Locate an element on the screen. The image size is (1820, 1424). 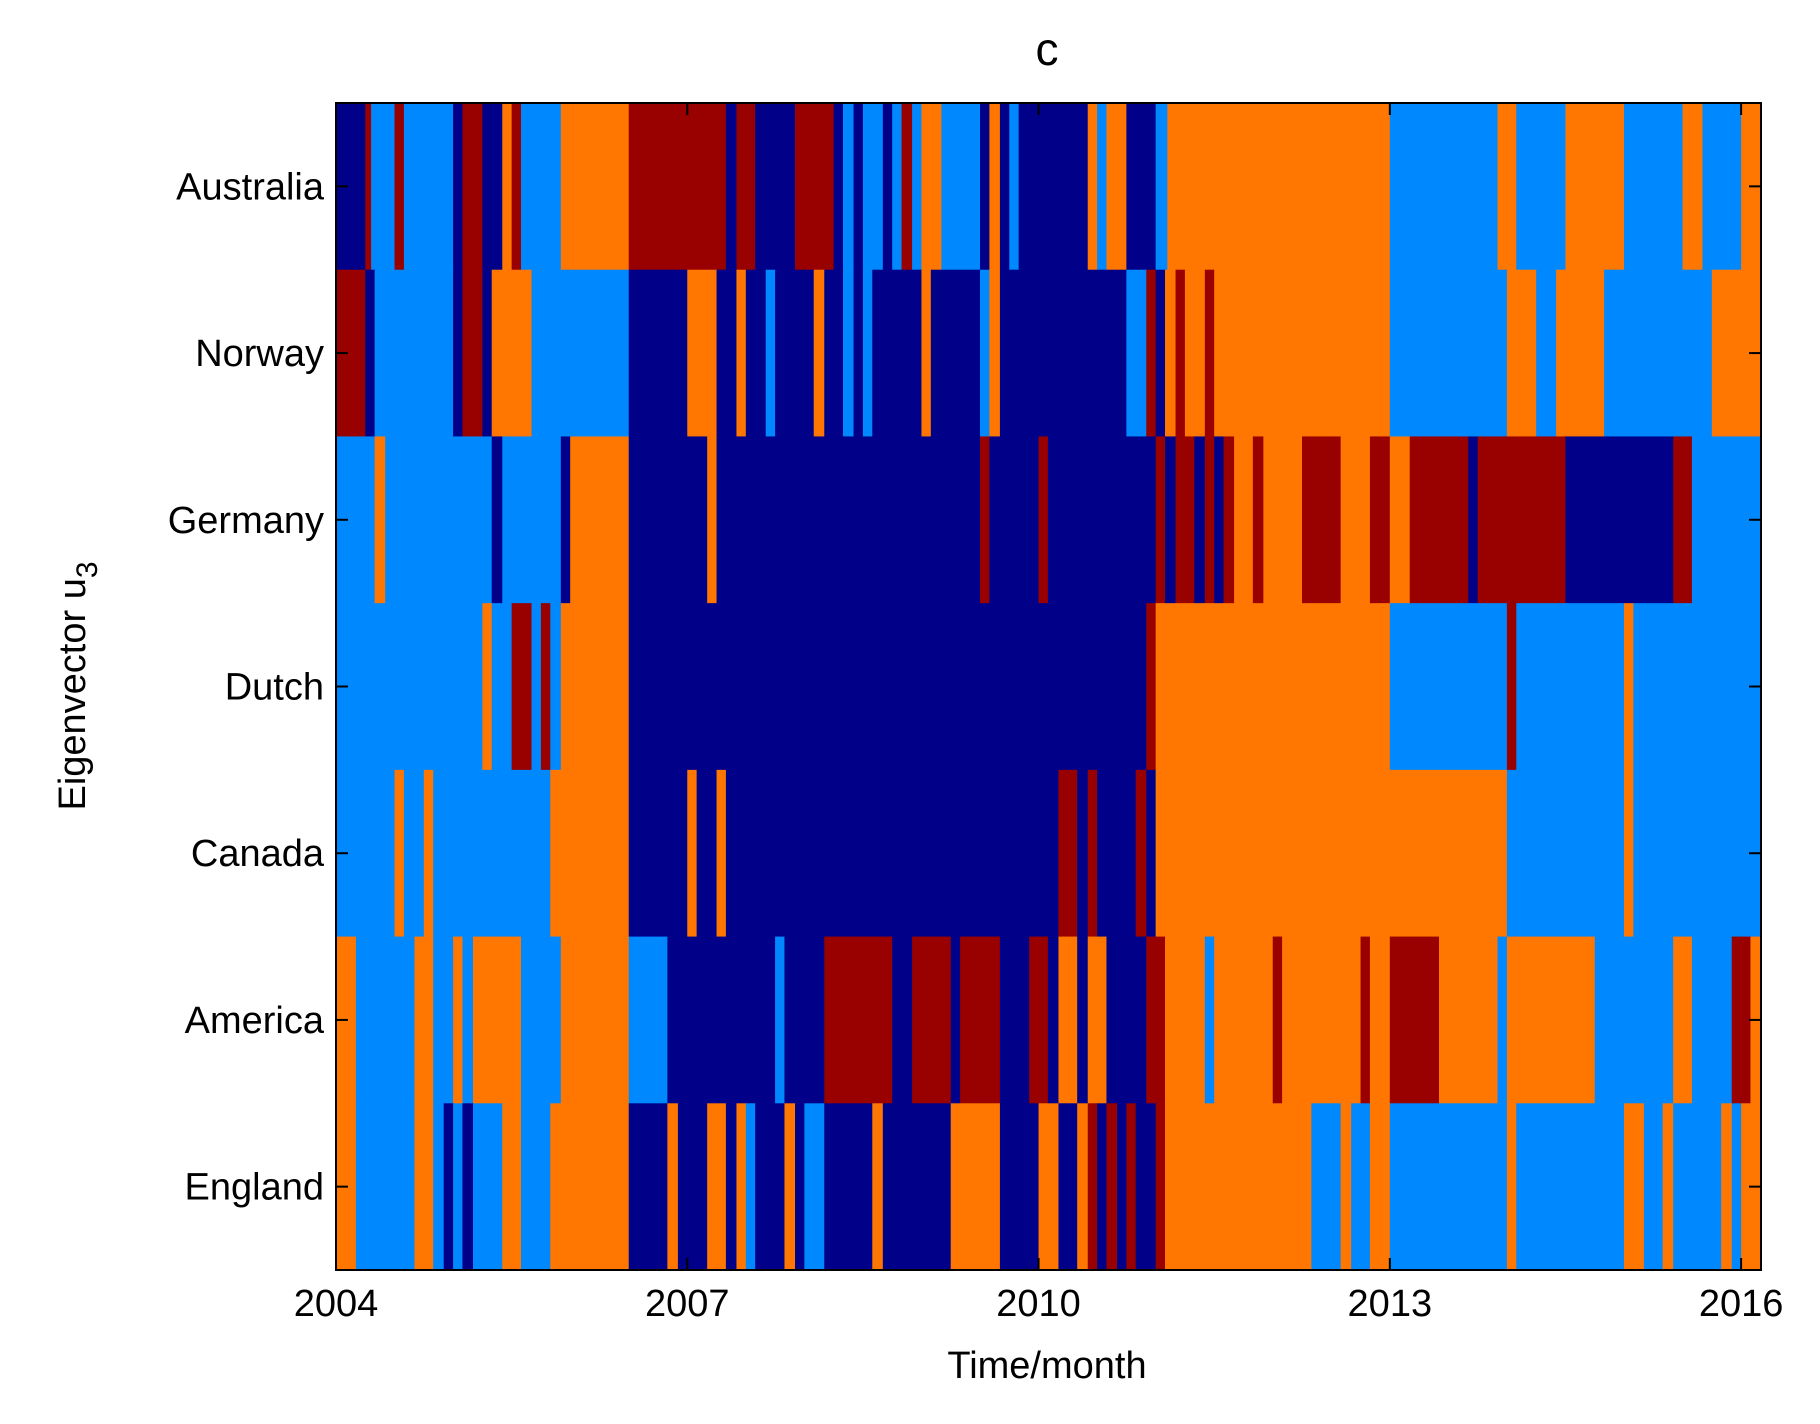
x-tick-label: 2004 is located at coordinates (336, 1304).